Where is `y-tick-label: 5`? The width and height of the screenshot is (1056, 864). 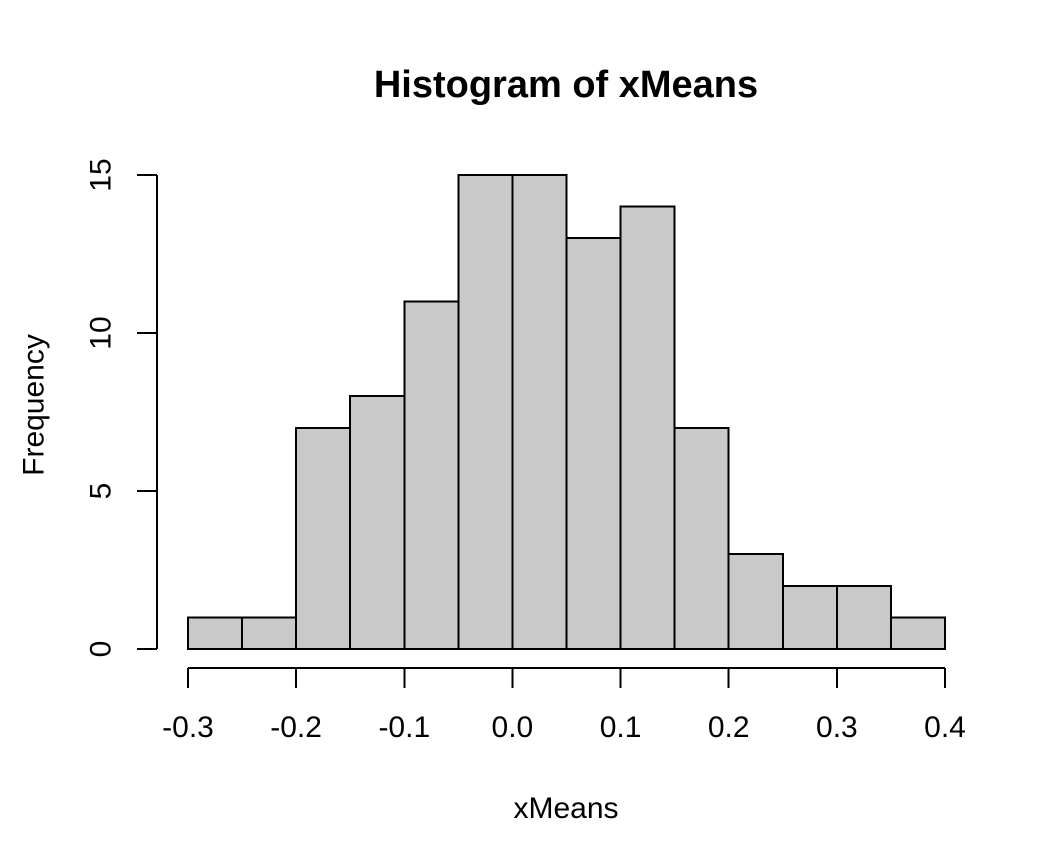
y-tick-label: 5 is located at coordinates (101, 491).